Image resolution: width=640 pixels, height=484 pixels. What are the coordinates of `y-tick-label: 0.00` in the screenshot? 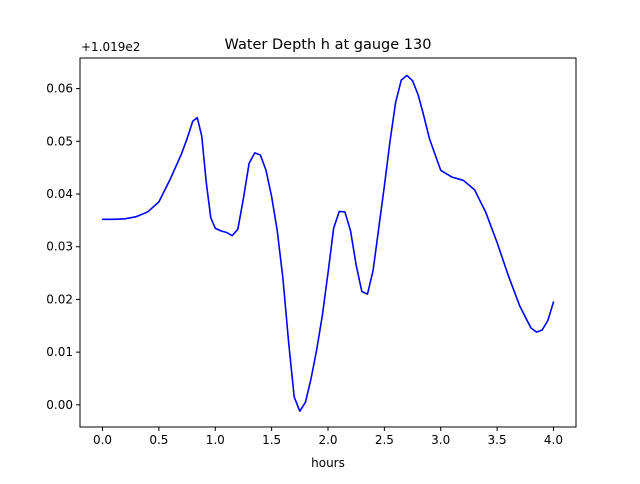 It's located at (59, 405).